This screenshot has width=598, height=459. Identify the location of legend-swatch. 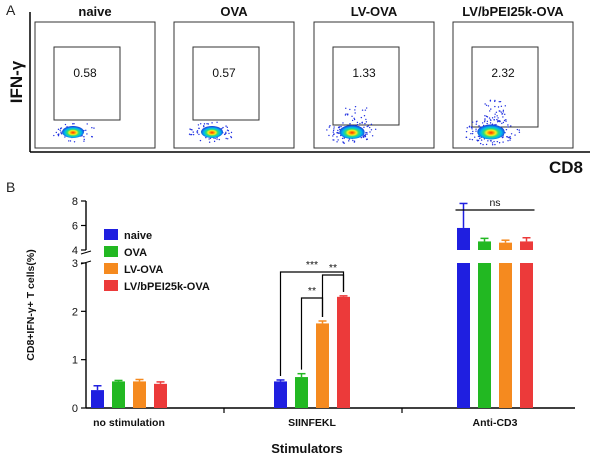
(111, 268).